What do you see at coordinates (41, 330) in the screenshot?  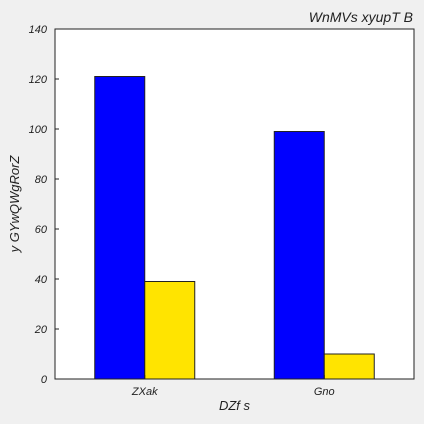 I see `y-tick-label: 20` at bounding box center [41, 330].